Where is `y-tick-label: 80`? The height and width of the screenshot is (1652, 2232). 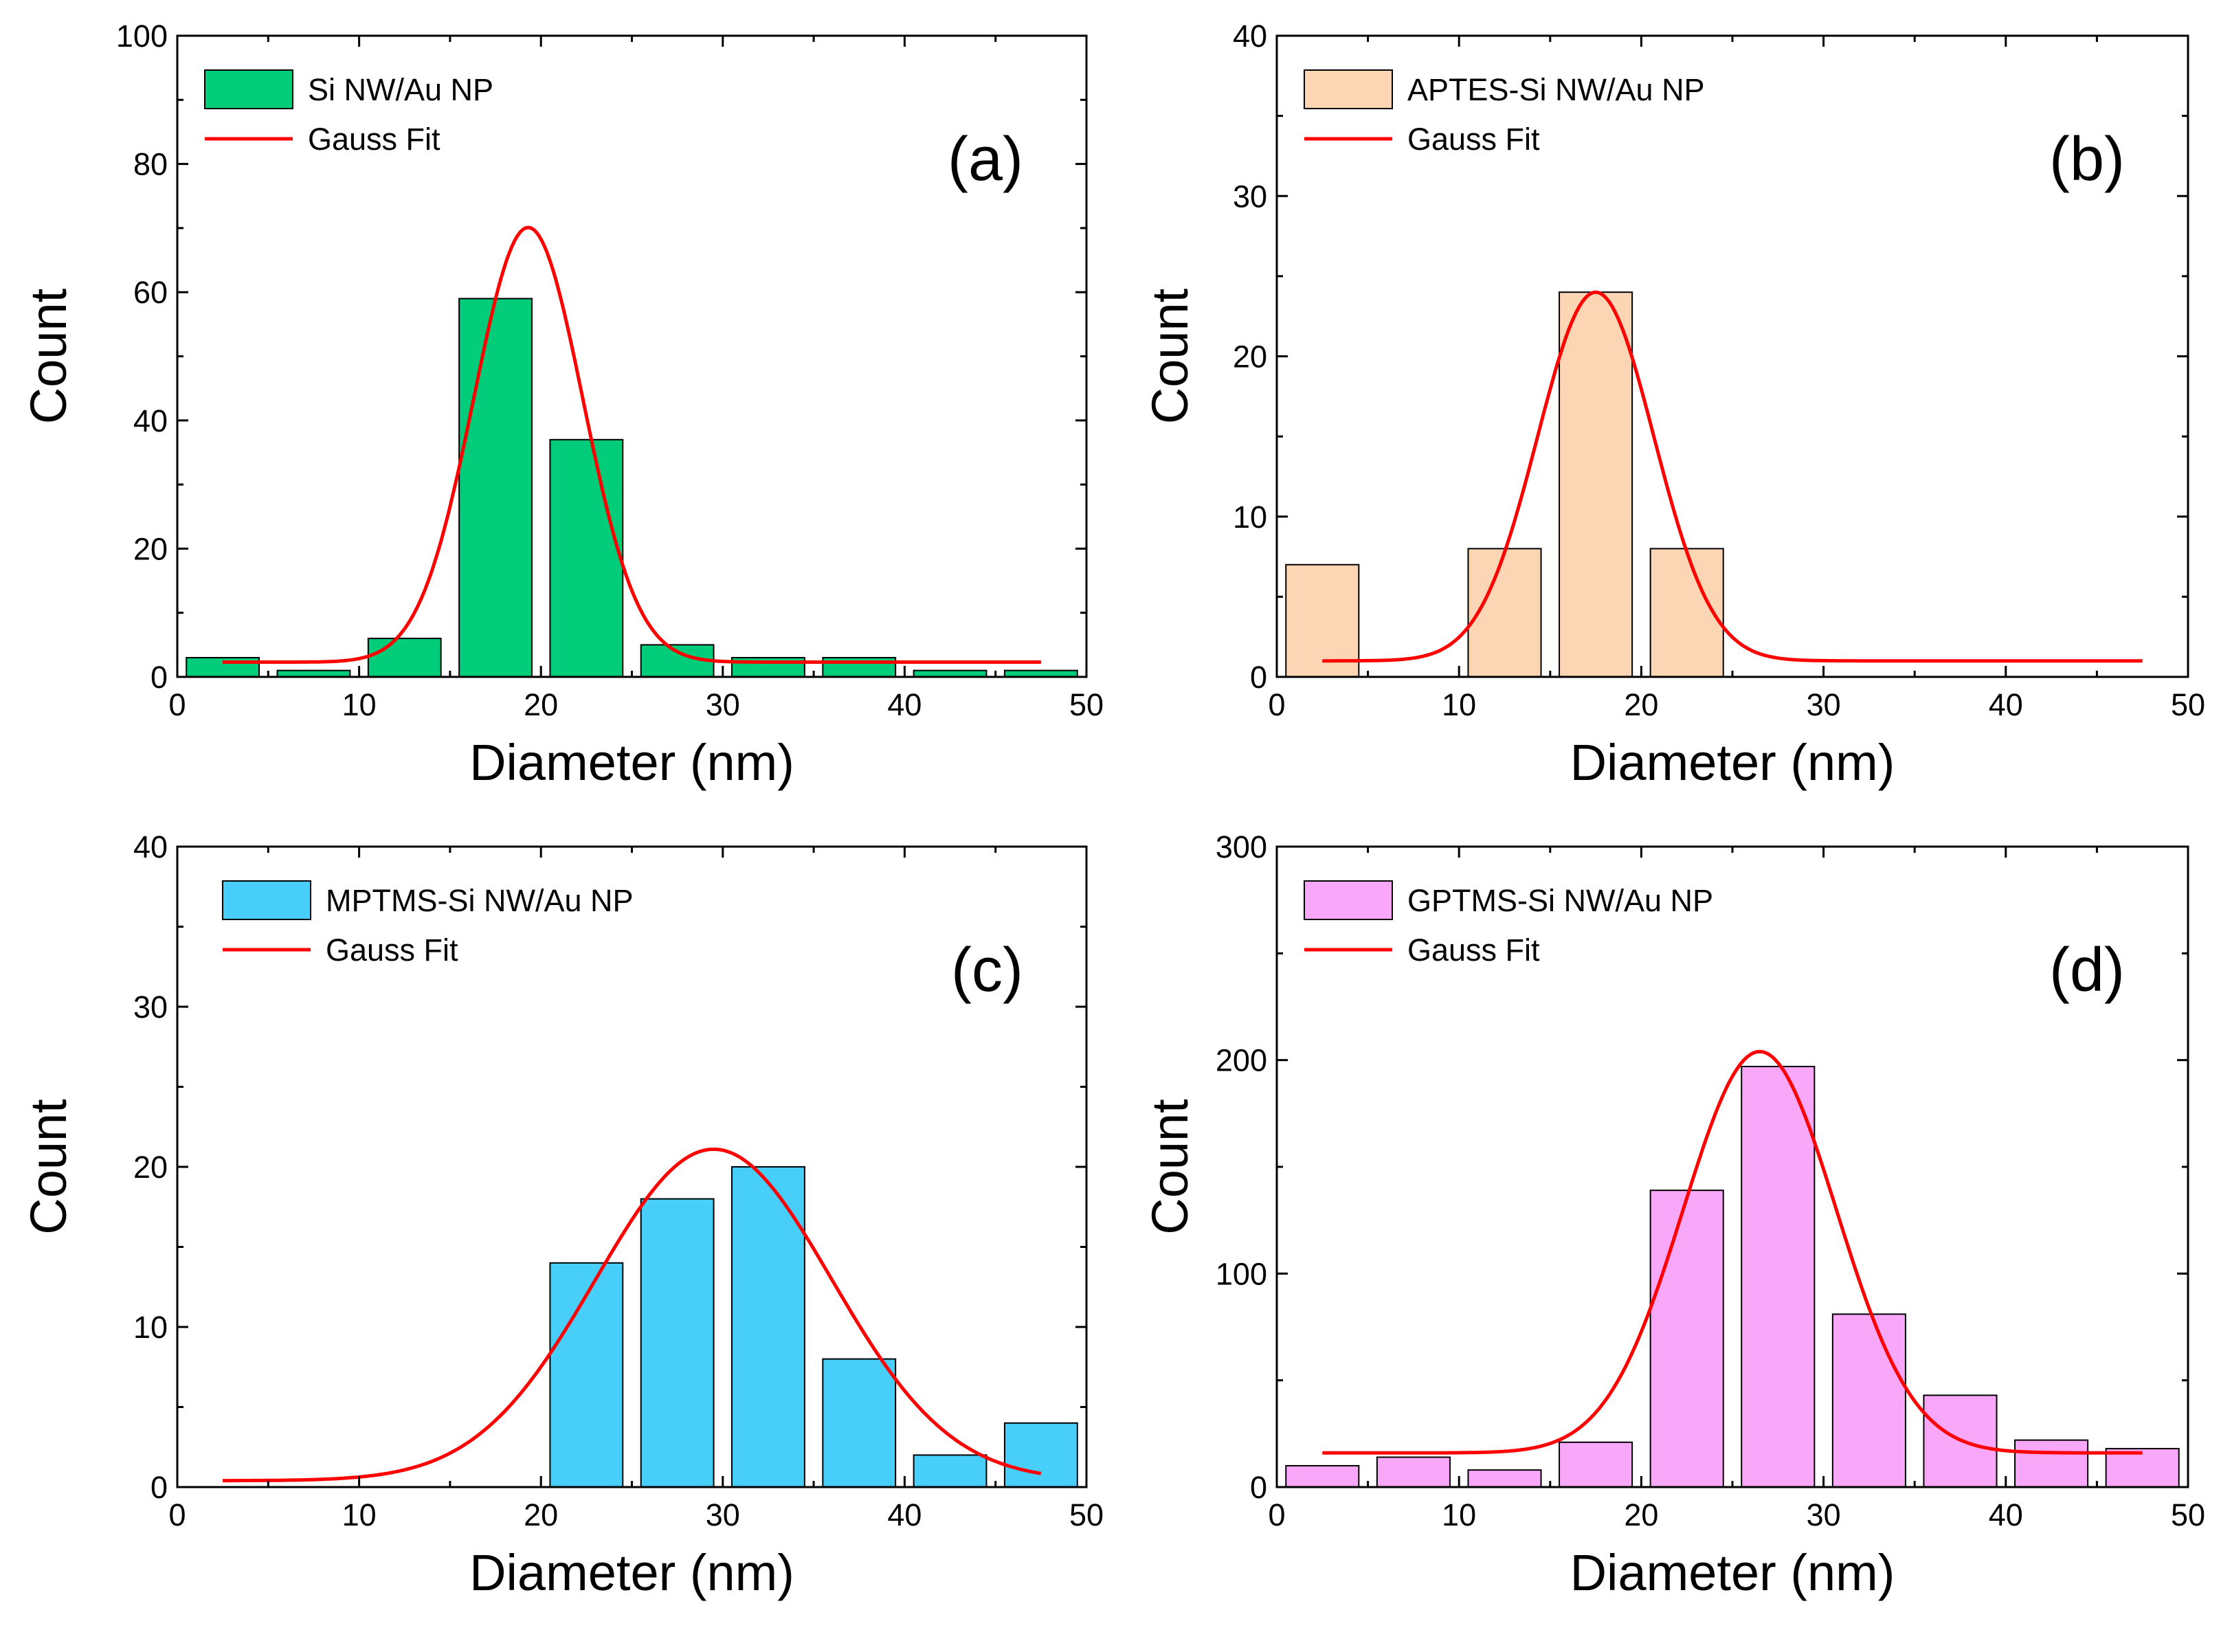 y-tick-label: 80 is located at coordinates (150, 164).